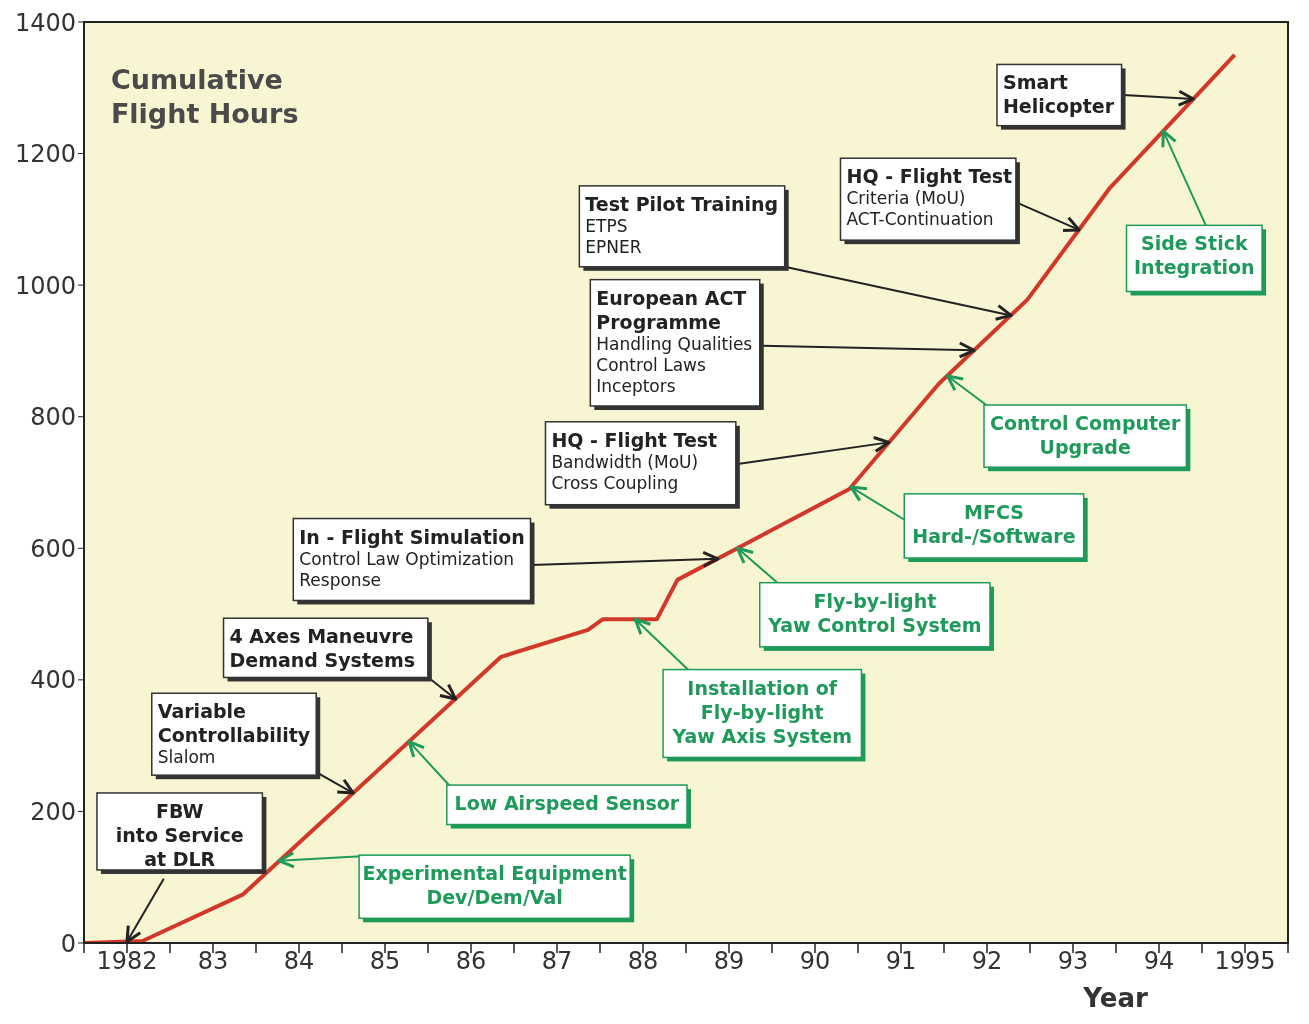  I want to click on x-tick-label: 86, so click(471, 961).